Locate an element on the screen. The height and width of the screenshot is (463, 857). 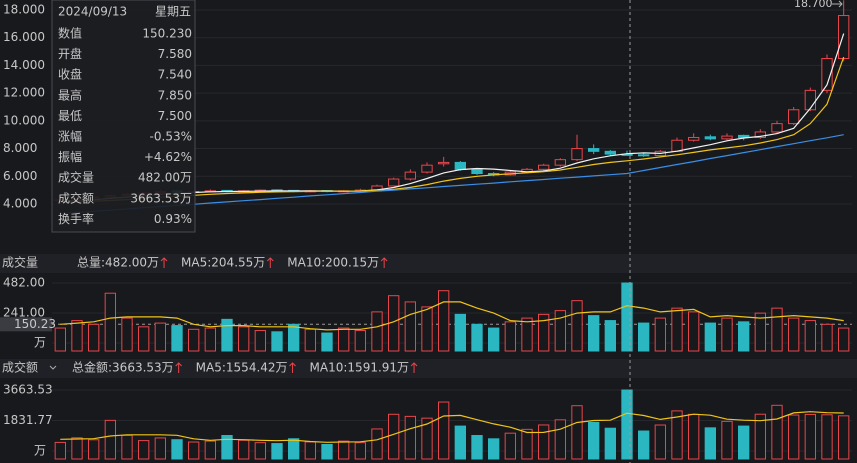
y-tick-label: 12.000 is located at coordinates (24, 93).